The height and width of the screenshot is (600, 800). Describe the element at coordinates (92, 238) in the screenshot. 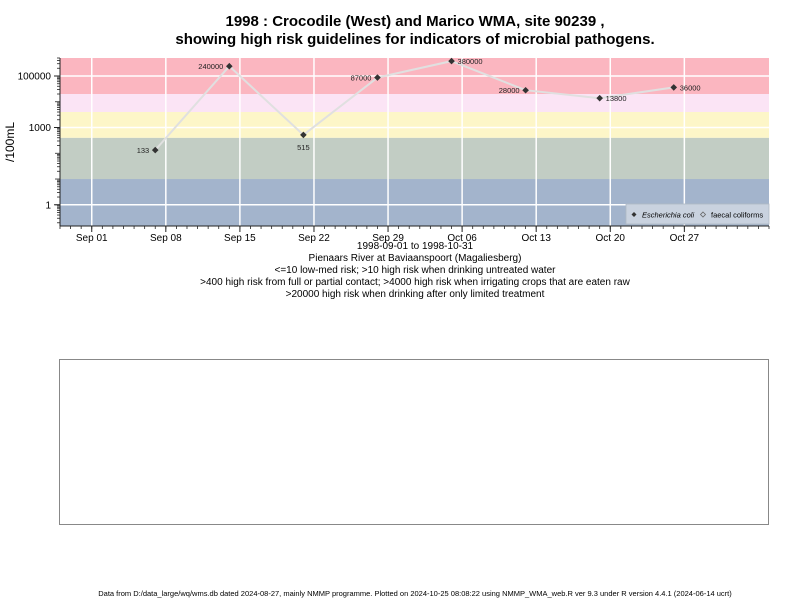

I see `x-tick-label: Sep 01` at that location.